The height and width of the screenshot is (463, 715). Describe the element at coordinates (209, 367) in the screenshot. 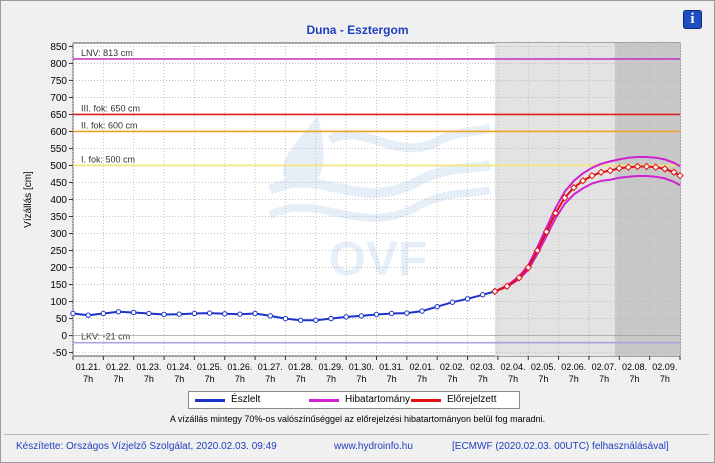

I see `x-tick-label-date: 01.25.` at that location.